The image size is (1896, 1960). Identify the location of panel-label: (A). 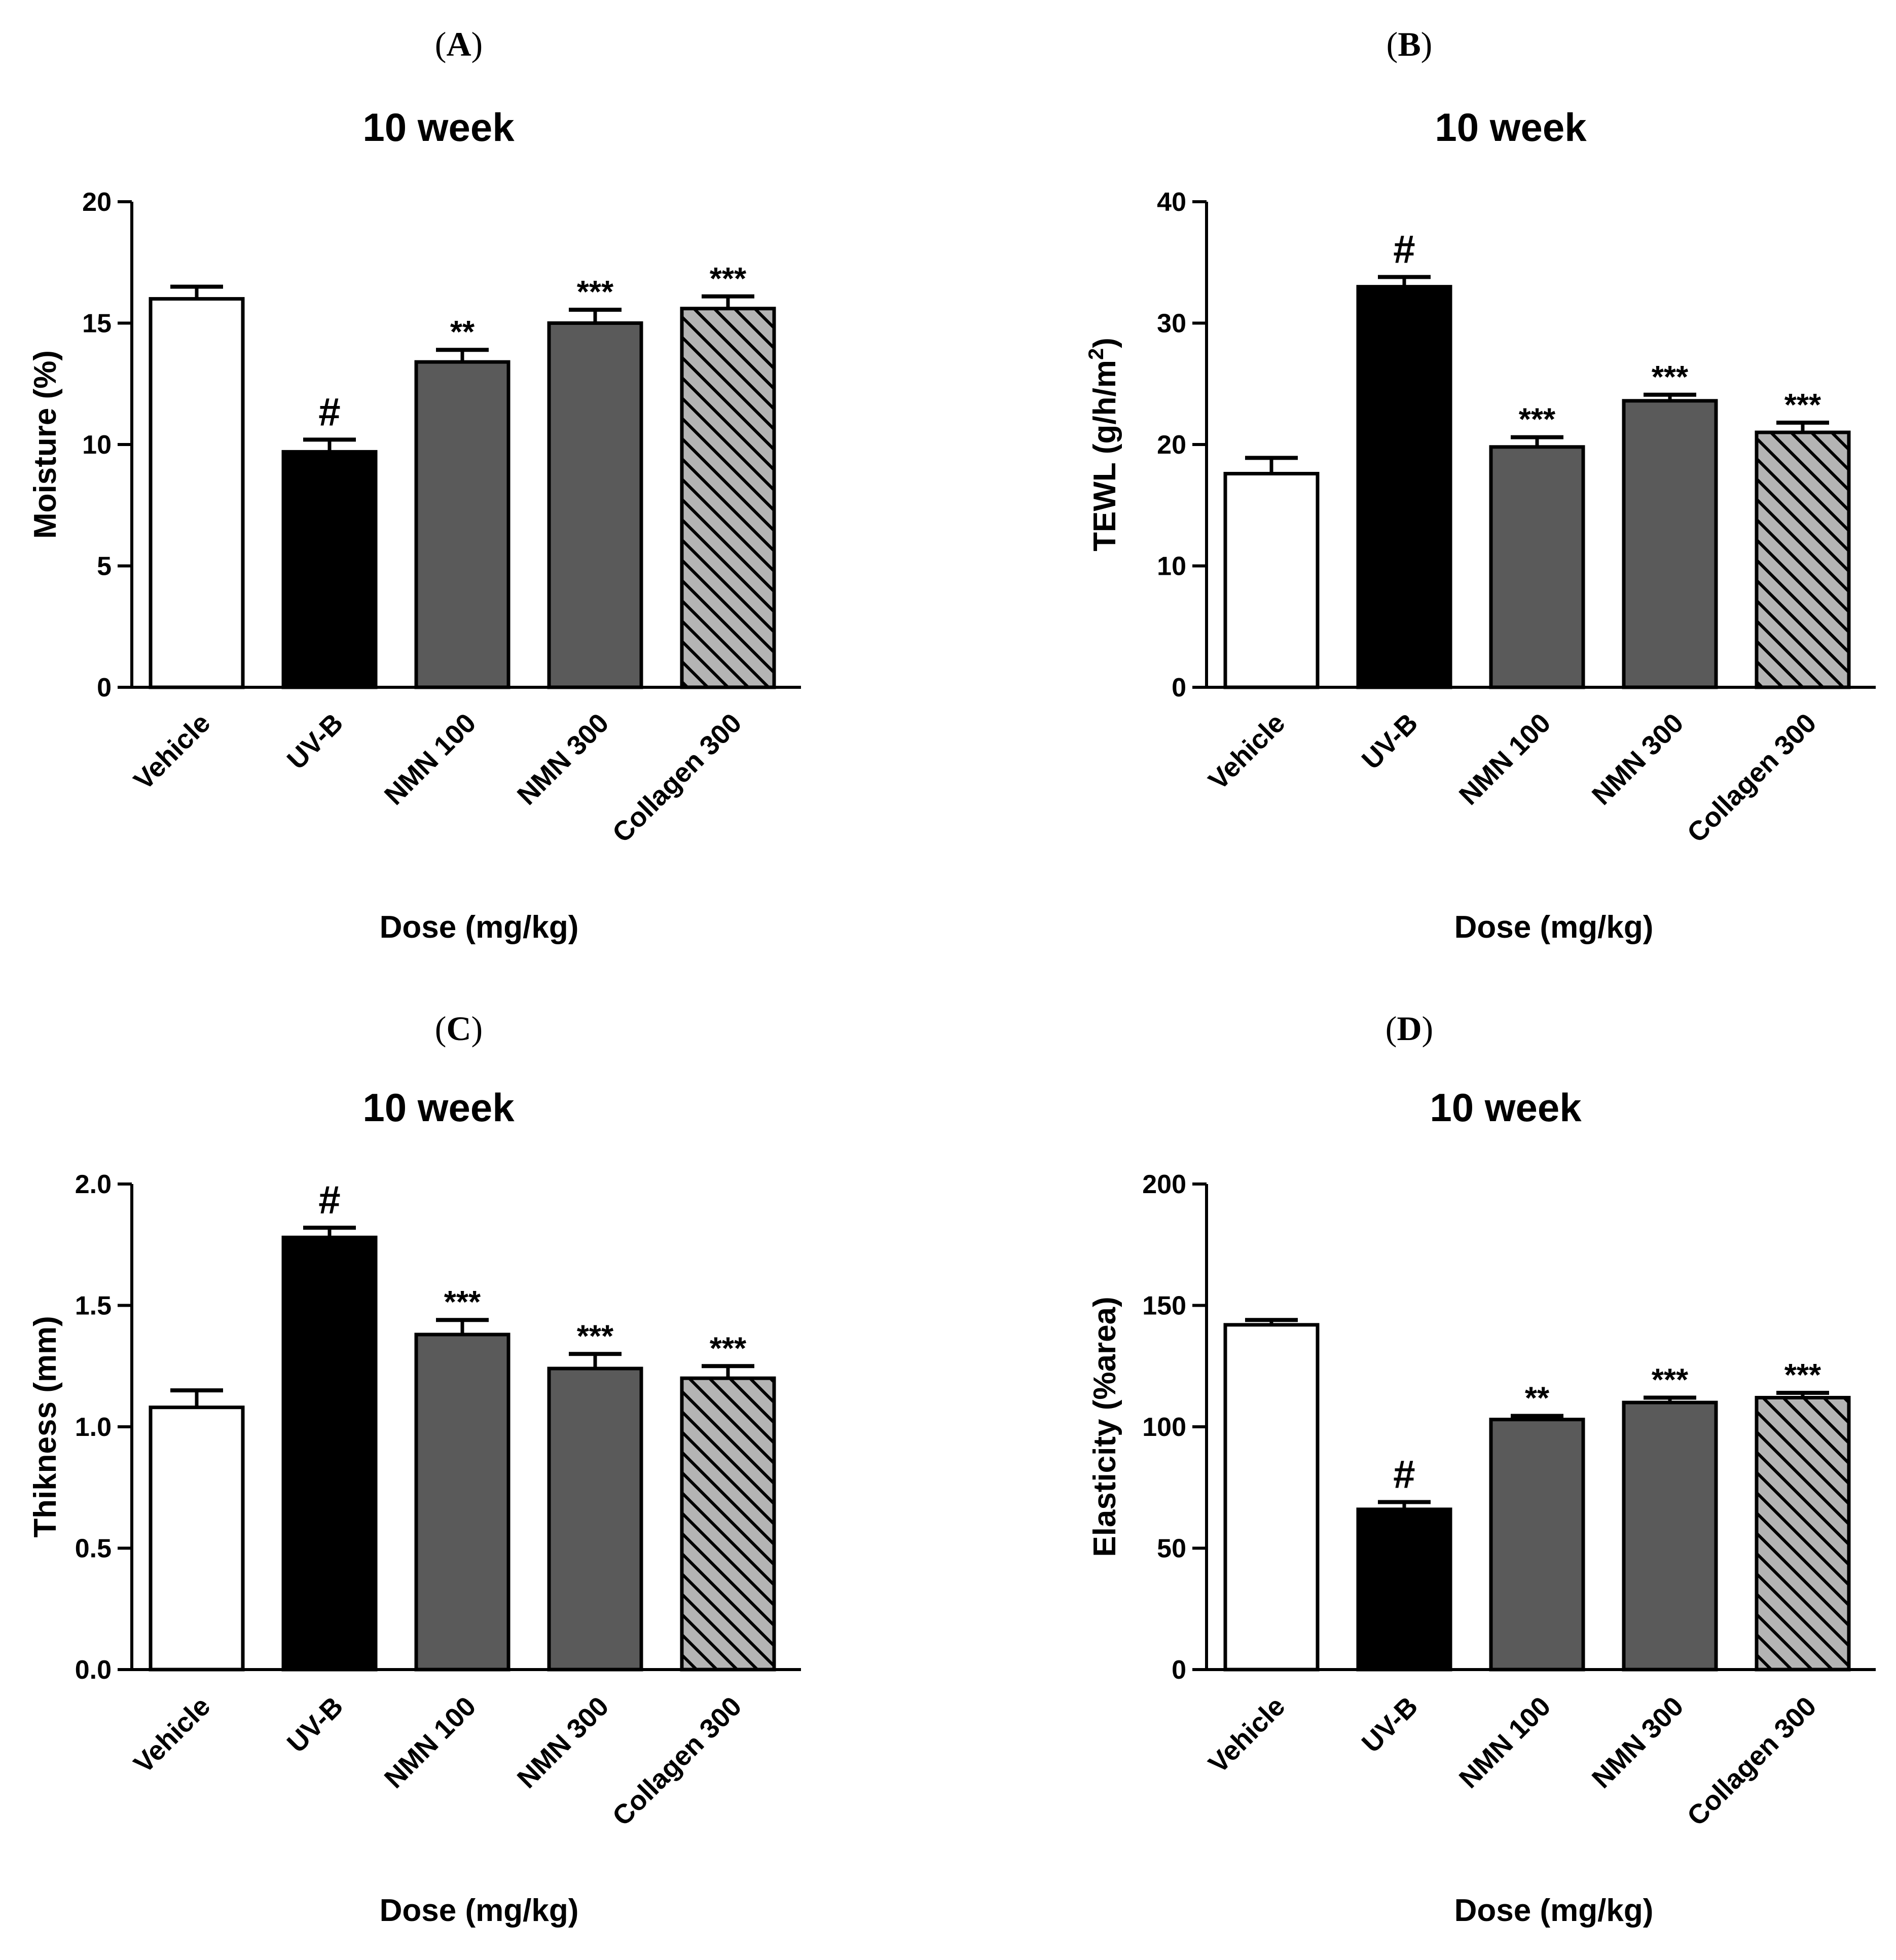
(459, 44).